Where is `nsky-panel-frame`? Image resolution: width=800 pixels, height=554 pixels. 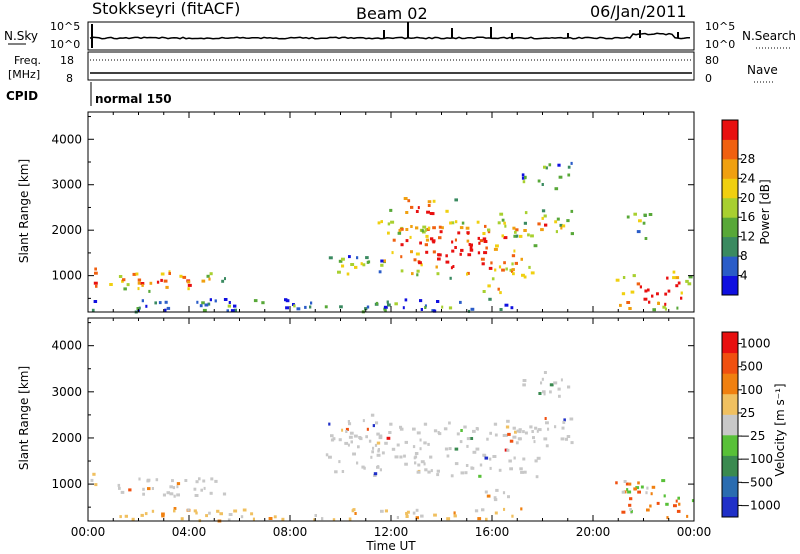
nsky-panel-frame is located at coordinates (391, 36).